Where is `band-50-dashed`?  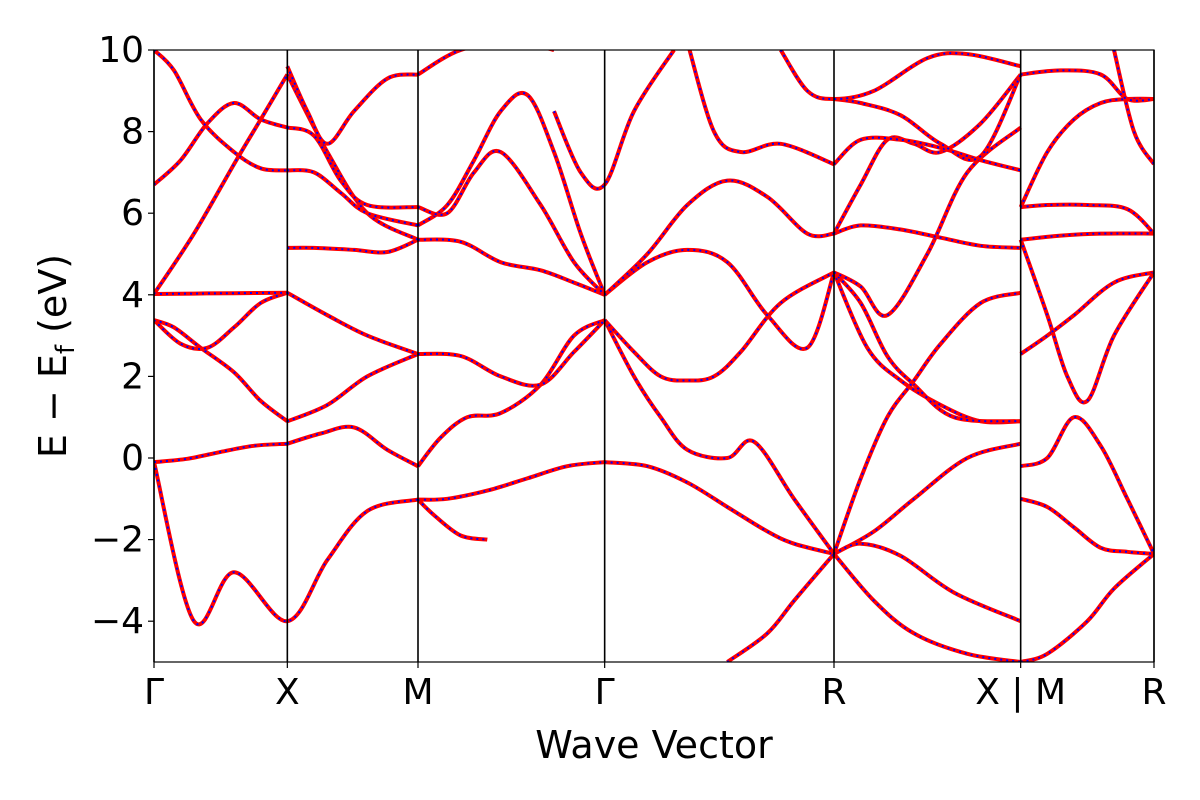 band-50-dashed is located at coordinates (1087, 219).